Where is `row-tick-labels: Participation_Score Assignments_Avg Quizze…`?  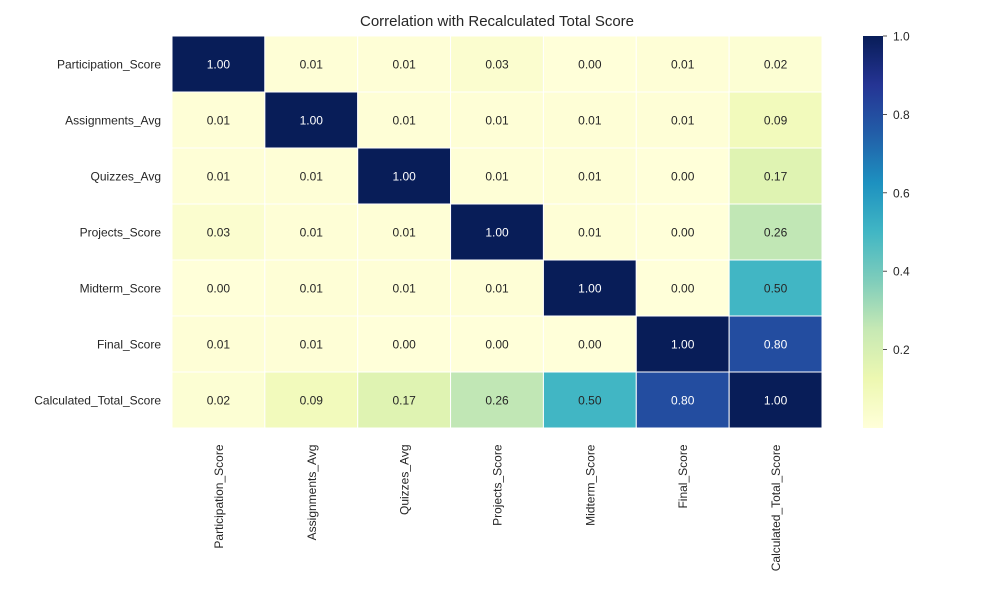
row-tick-labels: Participation_Score Assignments_Avg Quizze… is located at coordinates (97, 233).